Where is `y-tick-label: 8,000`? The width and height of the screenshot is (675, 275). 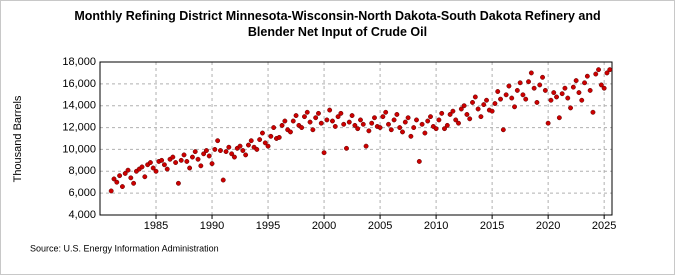
y-tick-label: 8,000 is located at coordinates (82, 171).